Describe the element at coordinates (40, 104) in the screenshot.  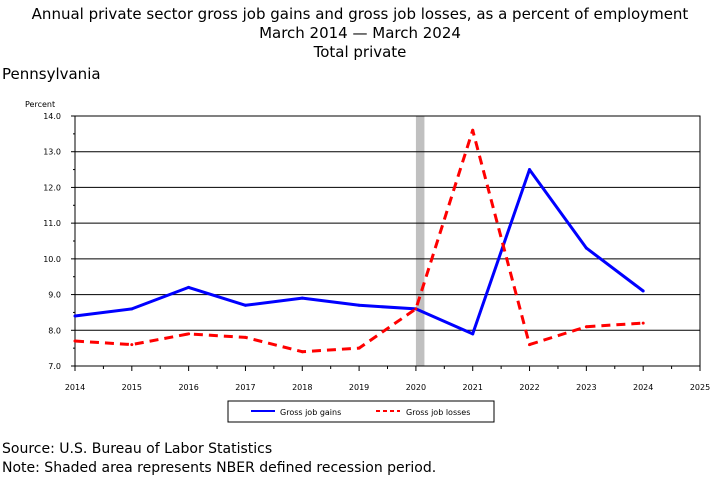
I see `y-axis-label: Percent` at that location.